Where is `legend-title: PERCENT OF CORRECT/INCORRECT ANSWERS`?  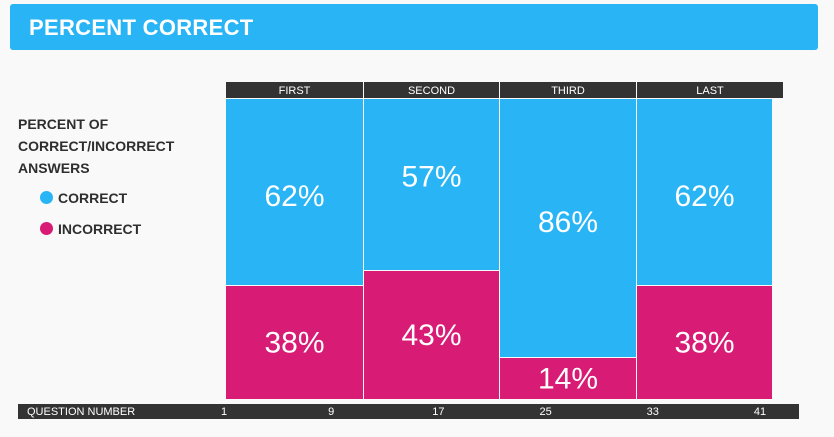
legend-title: PERCENT OF CORRECT/INCORRECT ANSWERS is located at coordinates (96, 146).